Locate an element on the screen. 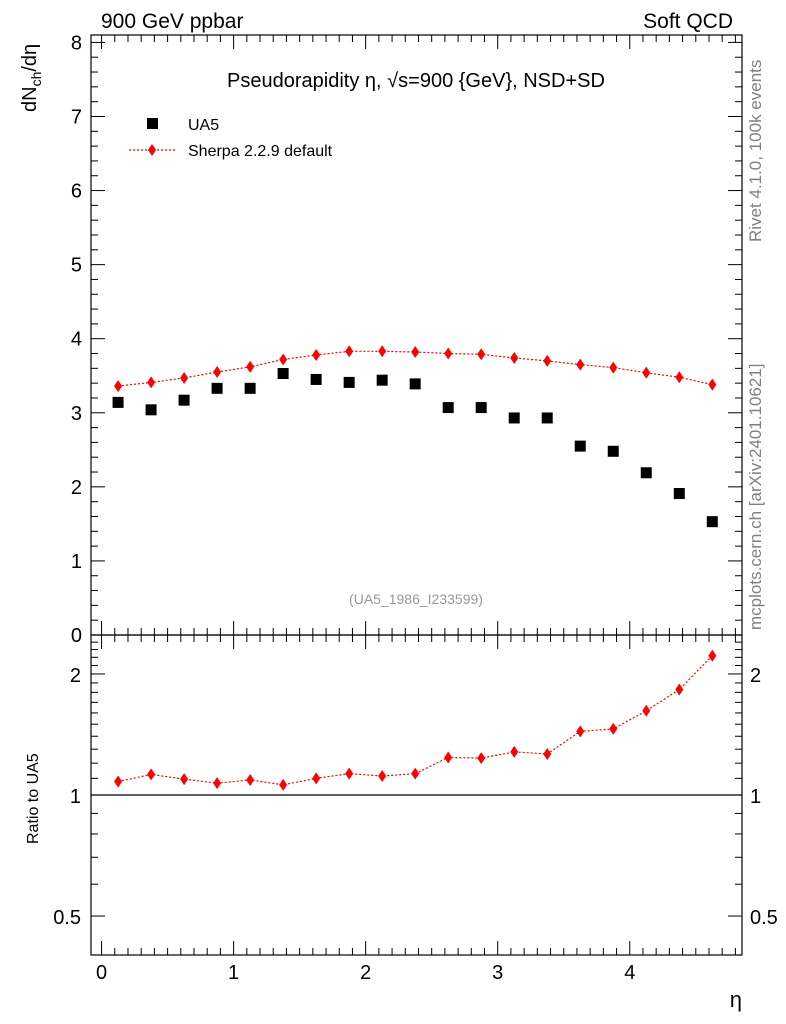  legend: UA5 Sherpa 2.2.9 default is located at coordinates (231, 138).